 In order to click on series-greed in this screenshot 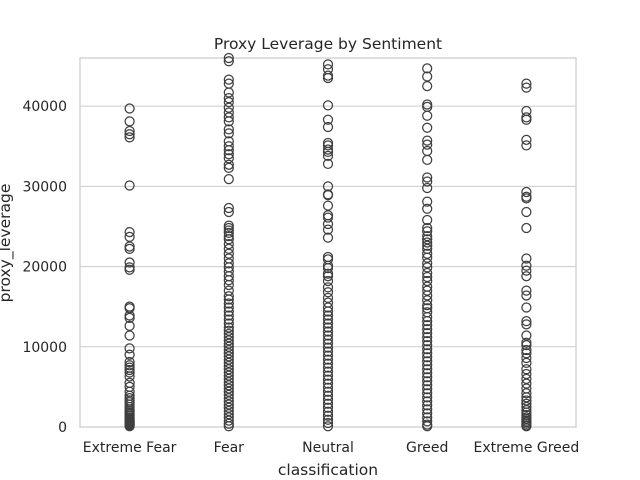, I will do `click(427, 247)`.